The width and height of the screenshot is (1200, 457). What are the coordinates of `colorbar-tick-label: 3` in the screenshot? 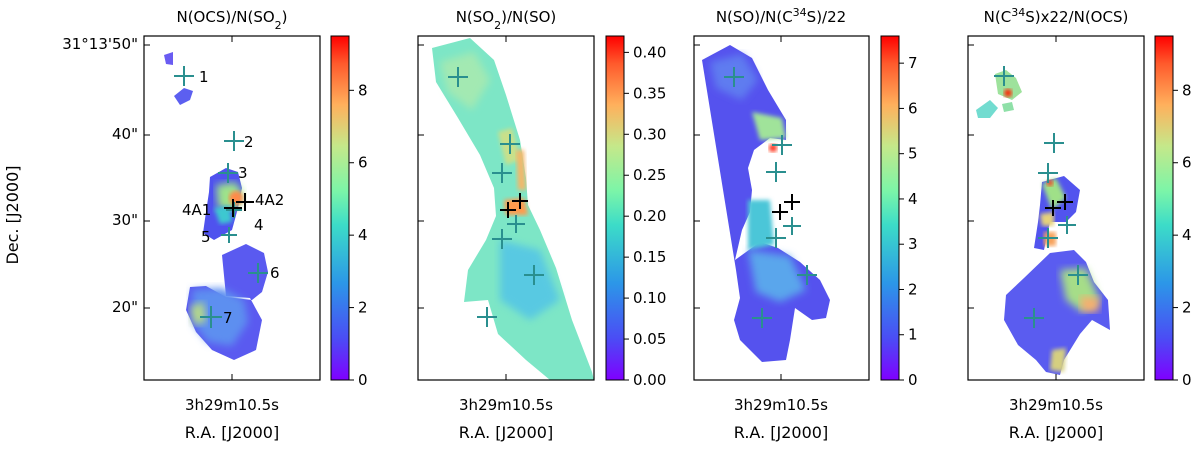 It's located at (913, 244).